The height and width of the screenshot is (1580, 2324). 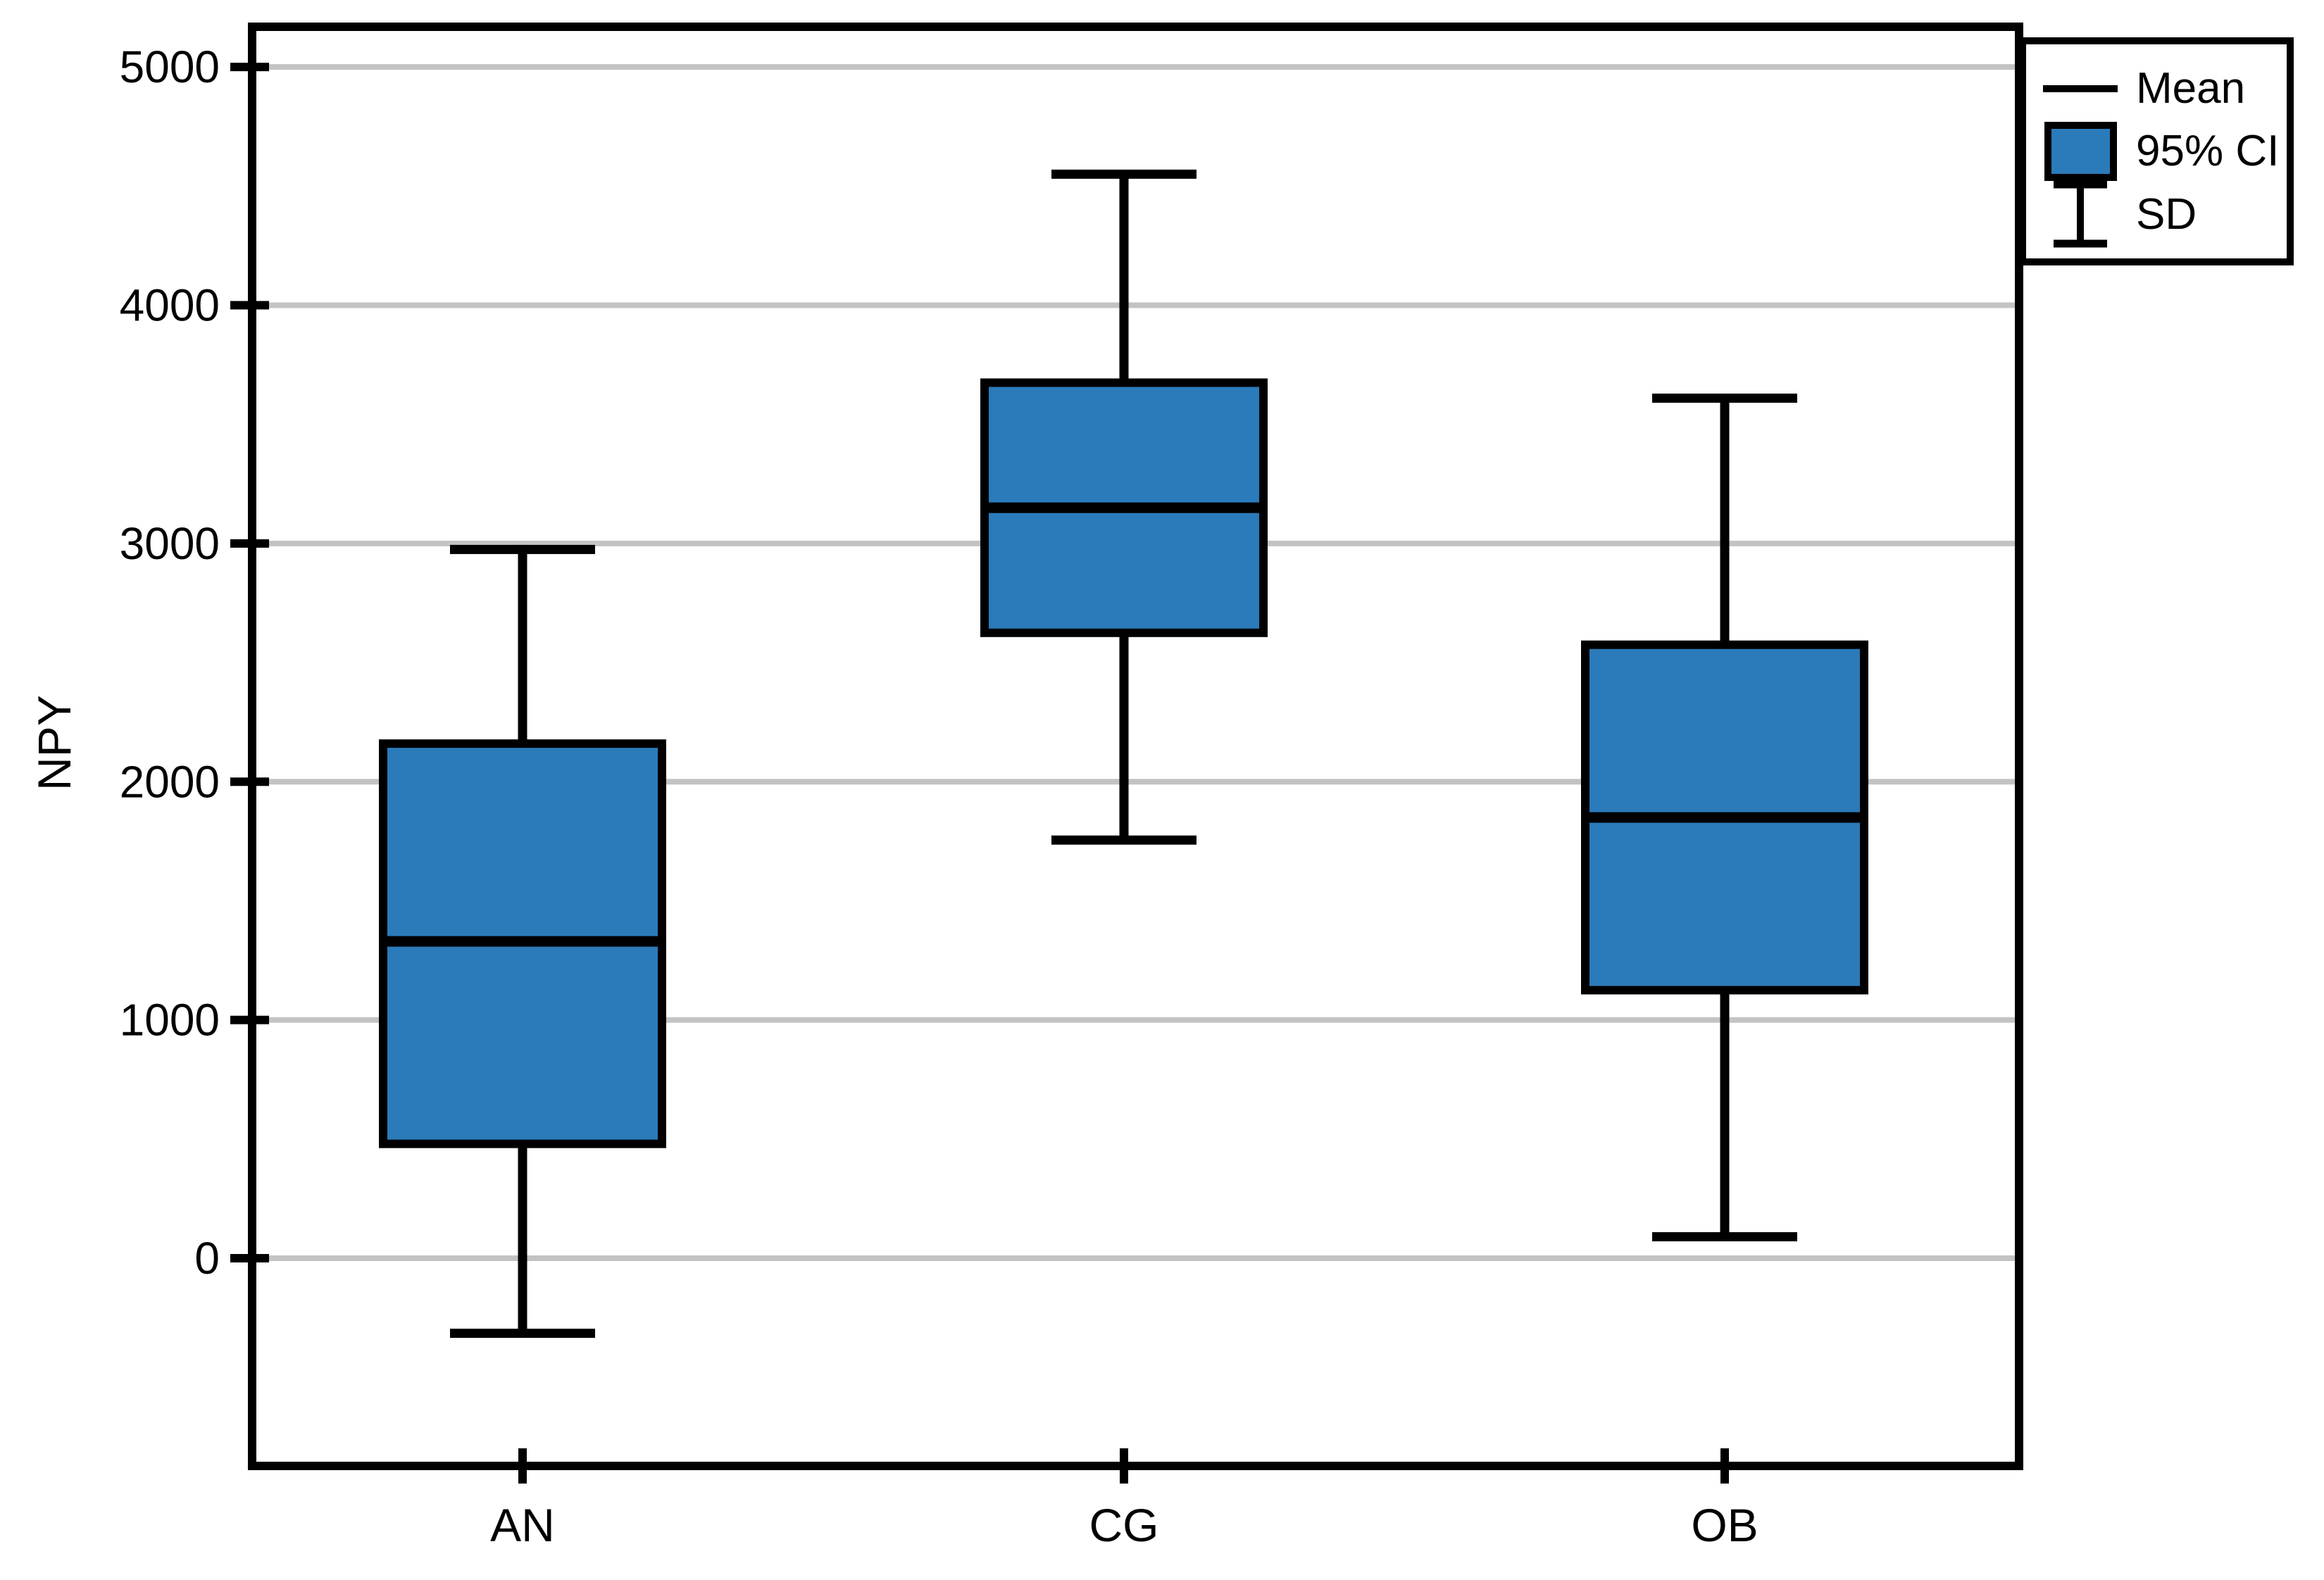 What do you see at coordinates (2208, 151) in the screenshot?
I see `legend-label-ci: 95% CI` at bounding box center [2208, 151].